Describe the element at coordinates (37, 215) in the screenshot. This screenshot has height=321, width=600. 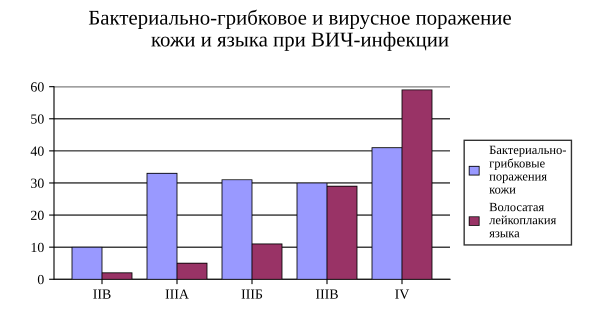
I see `y-tick-label: 20` at that location.